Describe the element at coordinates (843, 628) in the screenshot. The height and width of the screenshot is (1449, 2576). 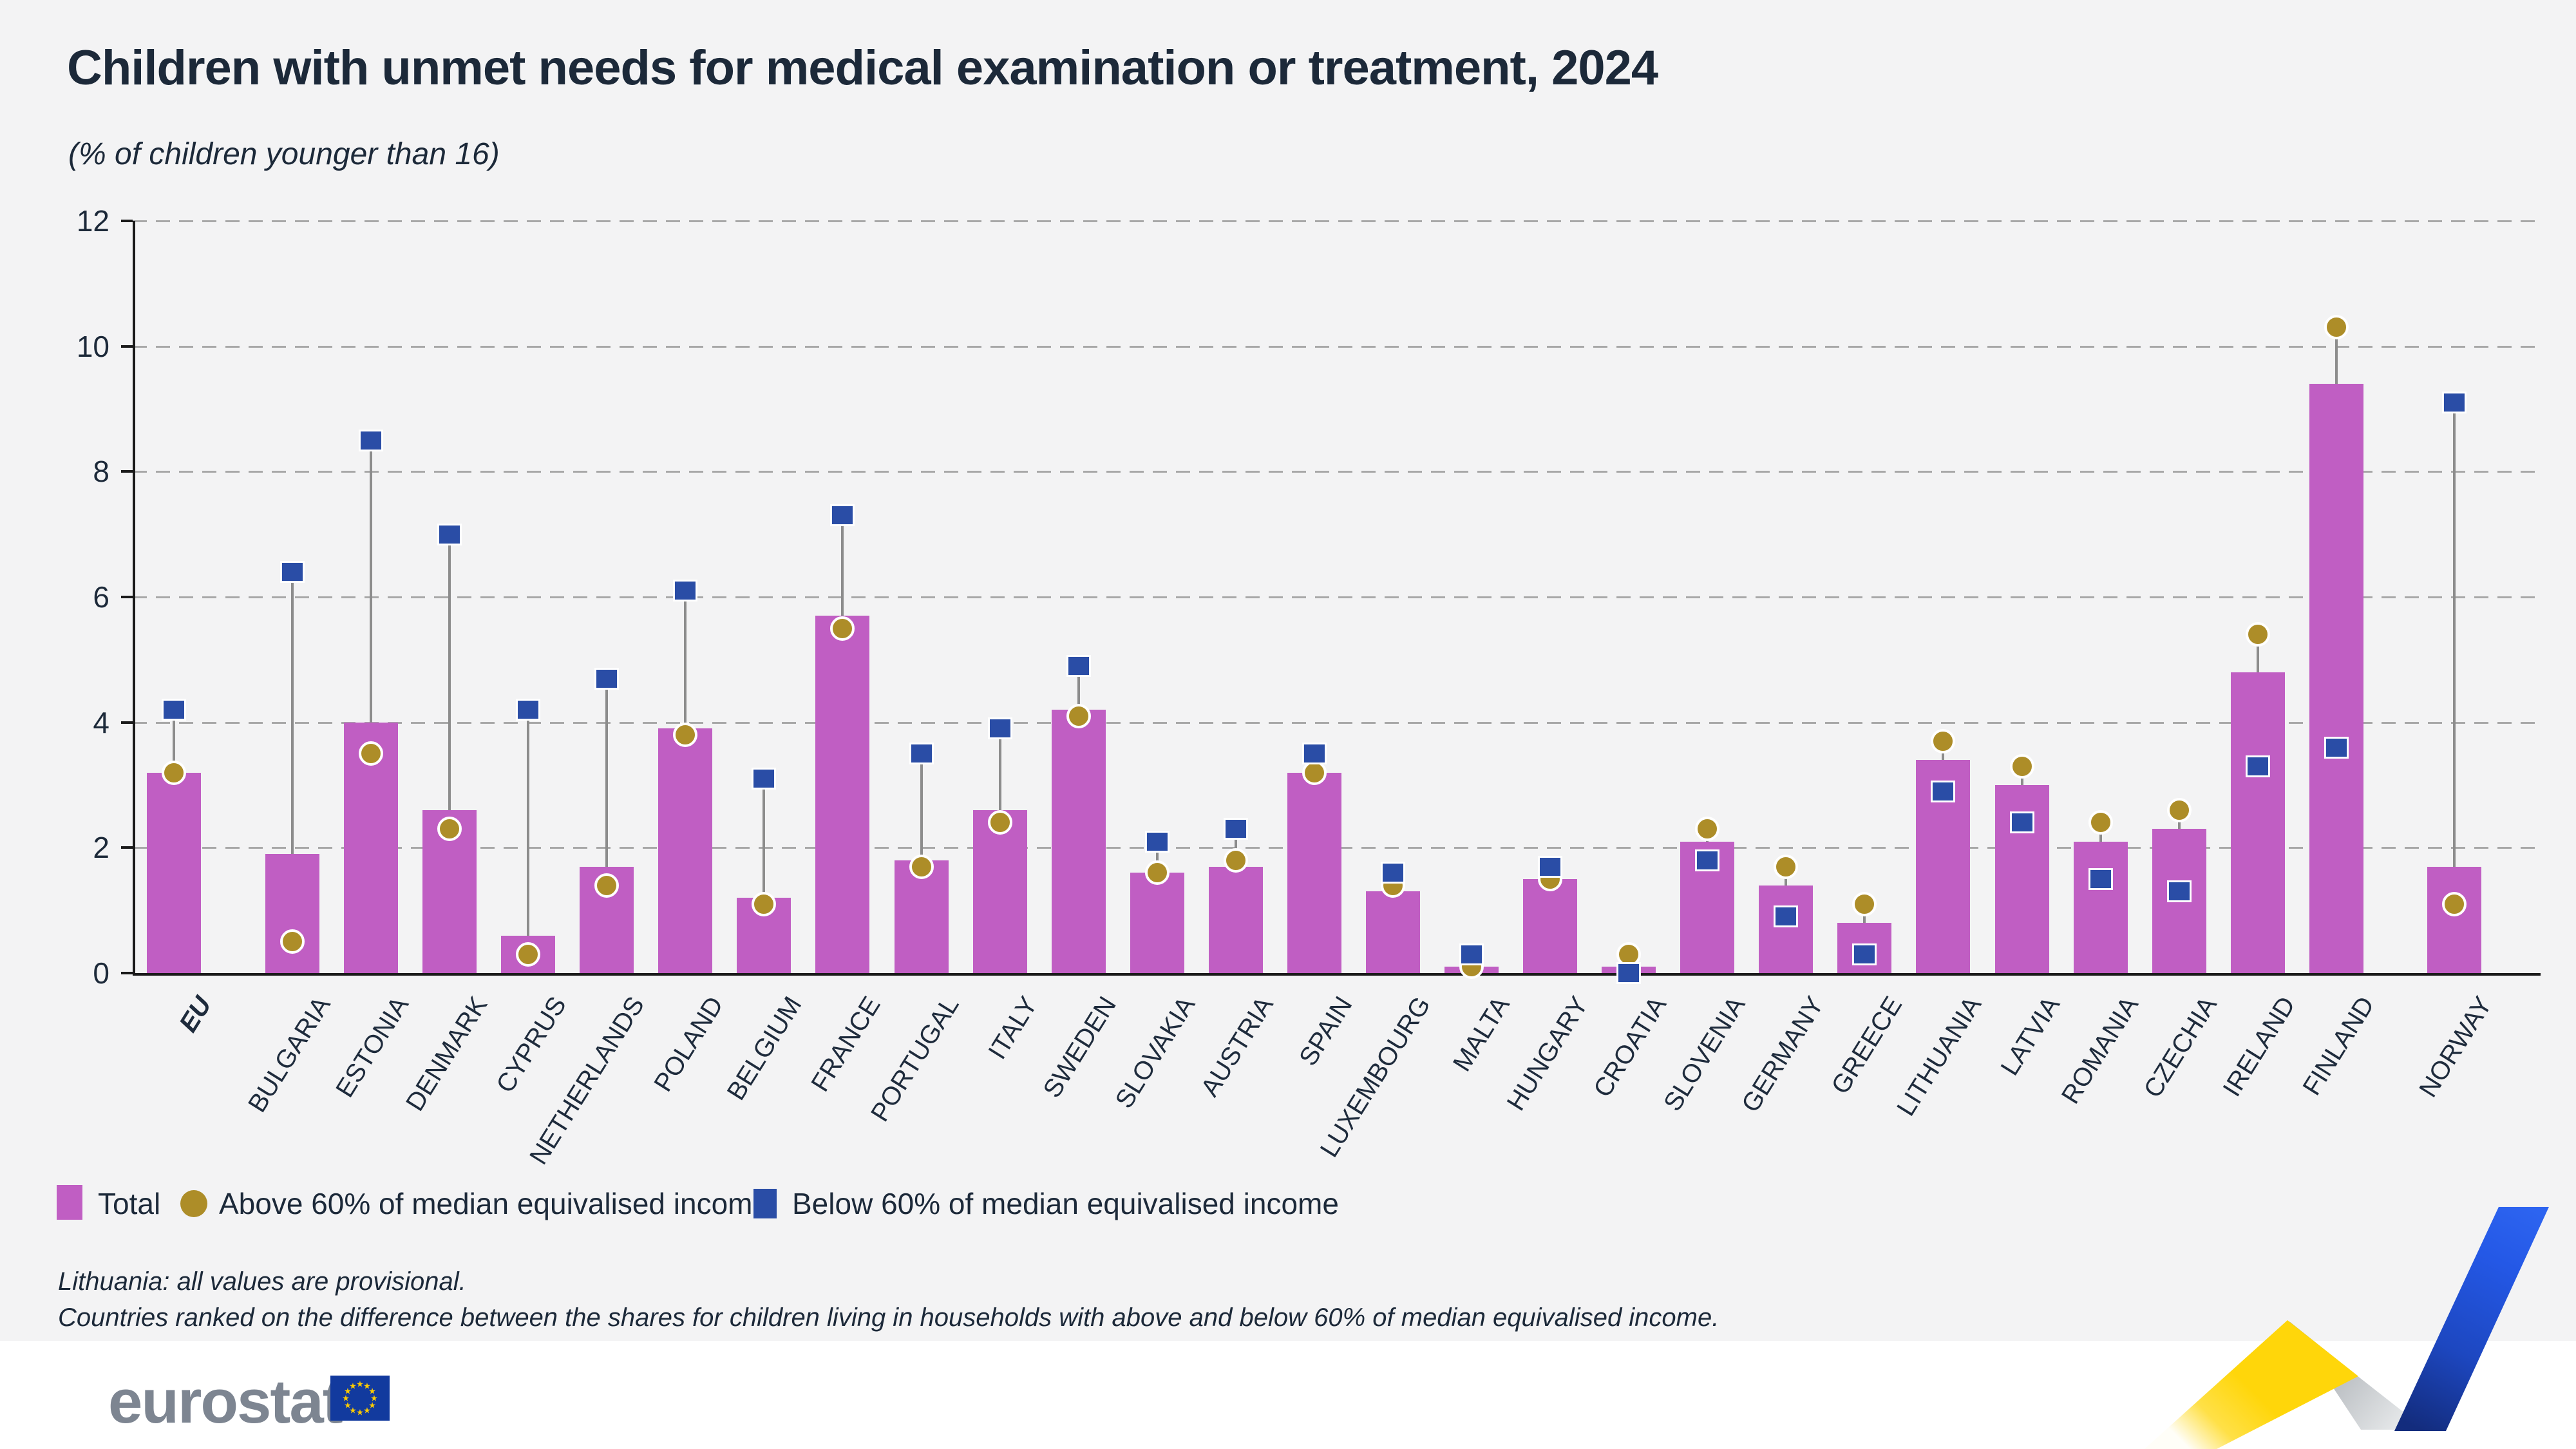
I see `above-marker-FRANCE` at that location.